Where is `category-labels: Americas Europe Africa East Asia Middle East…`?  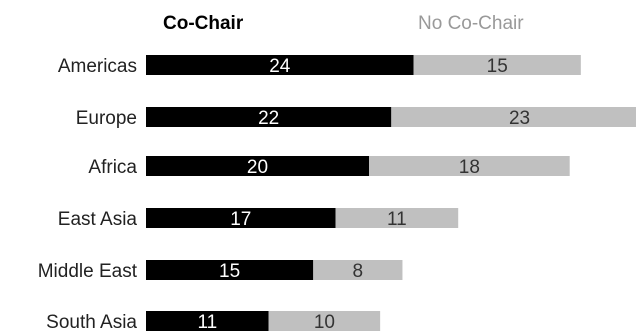 category-labels: Americas Europe Africa East Asia Middle East… is located at coordinates (88, 194).